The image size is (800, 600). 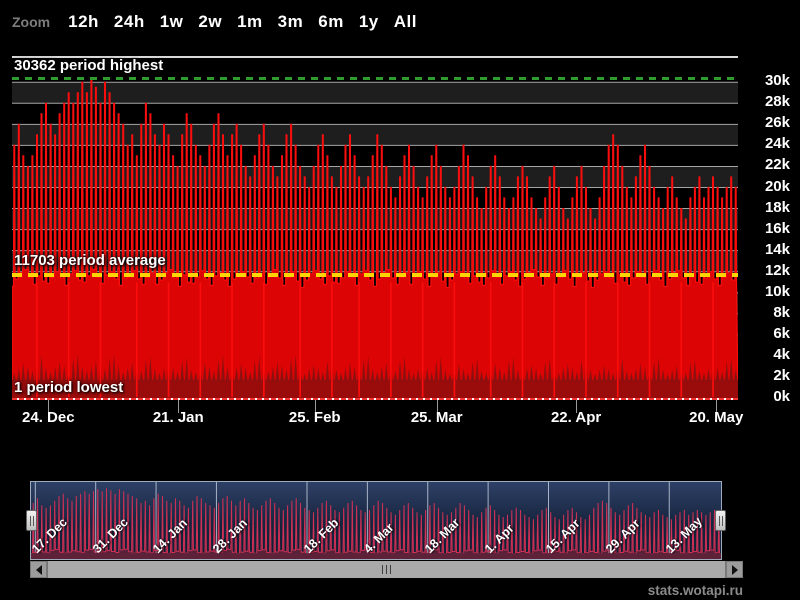 I want to click on minimum-strip, so click(x=375, y=389).